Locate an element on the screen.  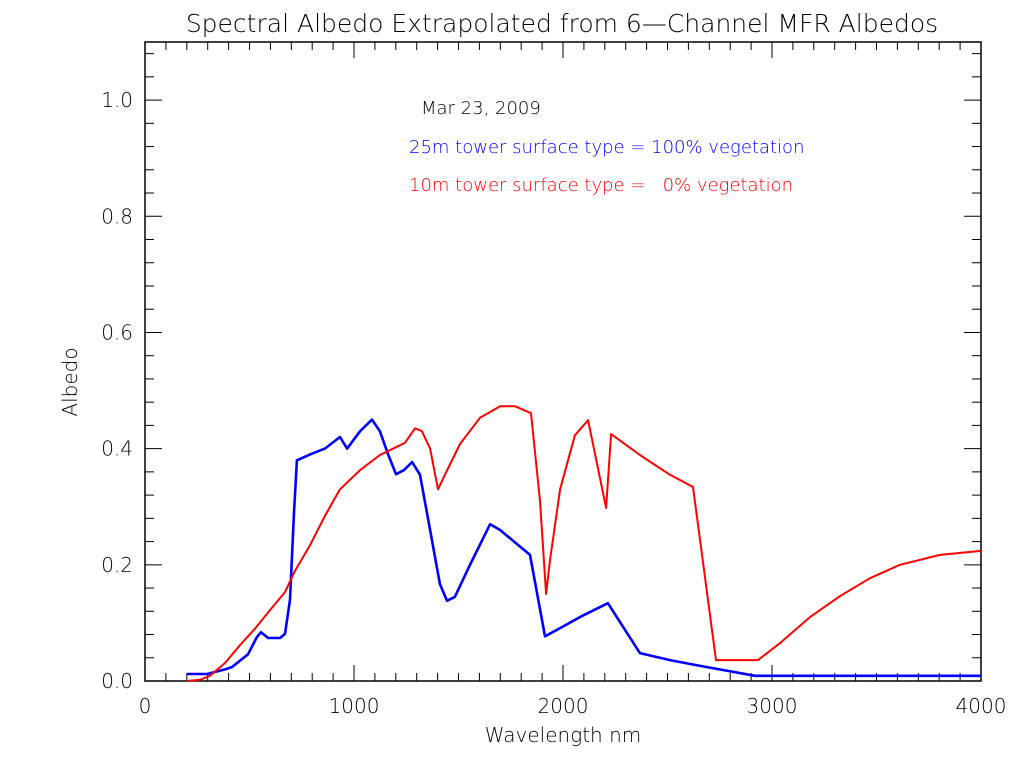
x-axis-label: Wavelength nm is located at coordinates (563, 735).